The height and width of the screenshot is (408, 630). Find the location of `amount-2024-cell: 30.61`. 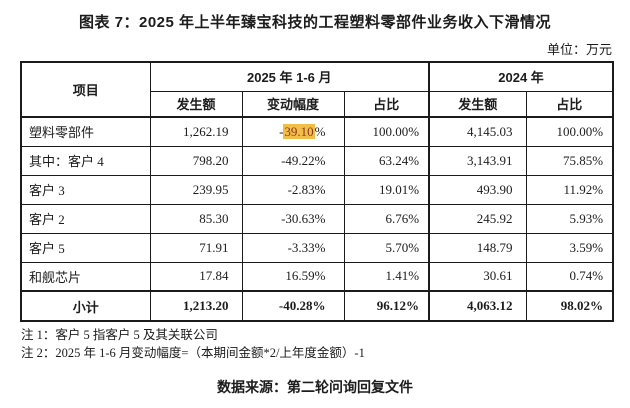

amount-2024-cell: 30.61 is located at coordinates (477, 276).